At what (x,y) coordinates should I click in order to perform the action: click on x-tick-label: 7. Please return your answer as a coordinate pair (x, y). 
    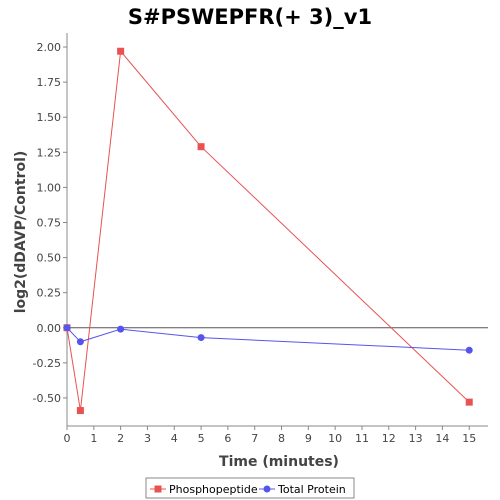
    Looking at the image, I should click on (254, 438).